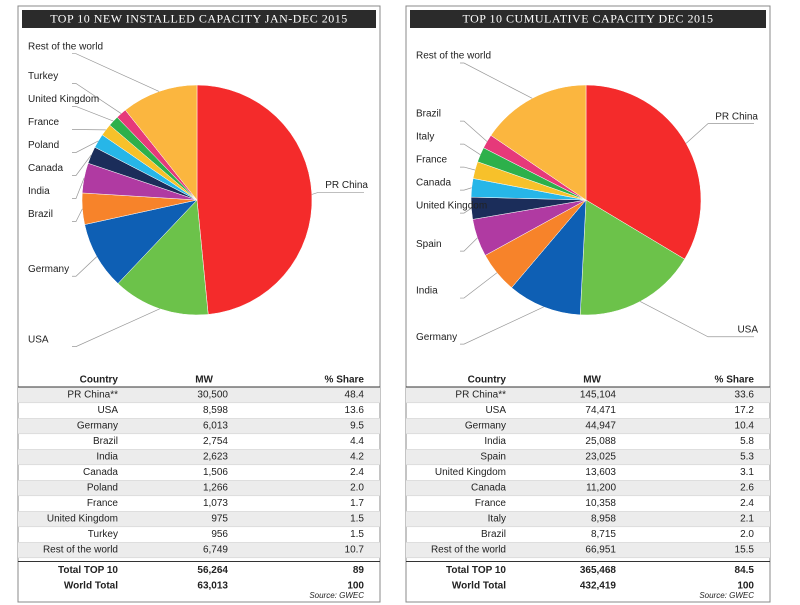 This screenshot has height=605, width=800. I want to click on table-cell: 9.5, so click(357, 426).